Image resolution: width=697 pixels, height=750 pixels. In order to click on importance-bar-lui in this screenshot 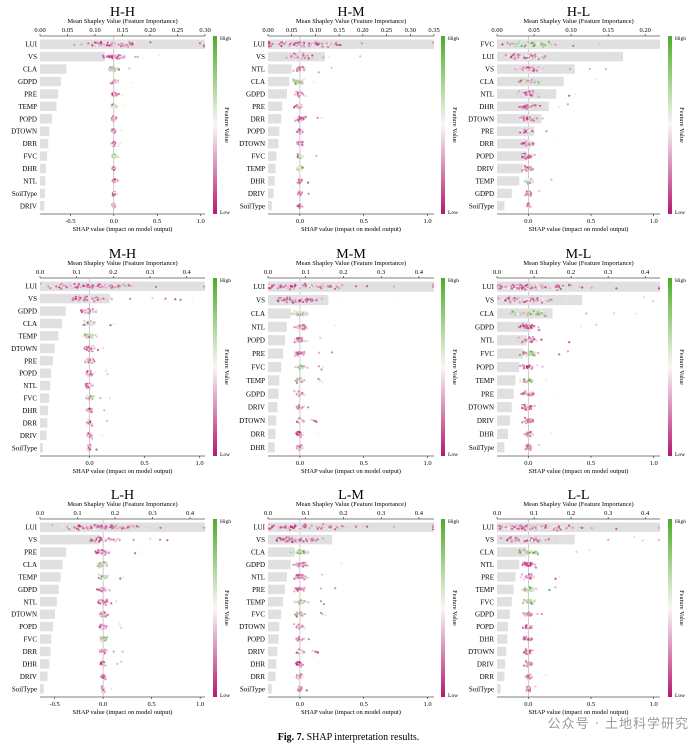, I will do `click(351, 44)`.